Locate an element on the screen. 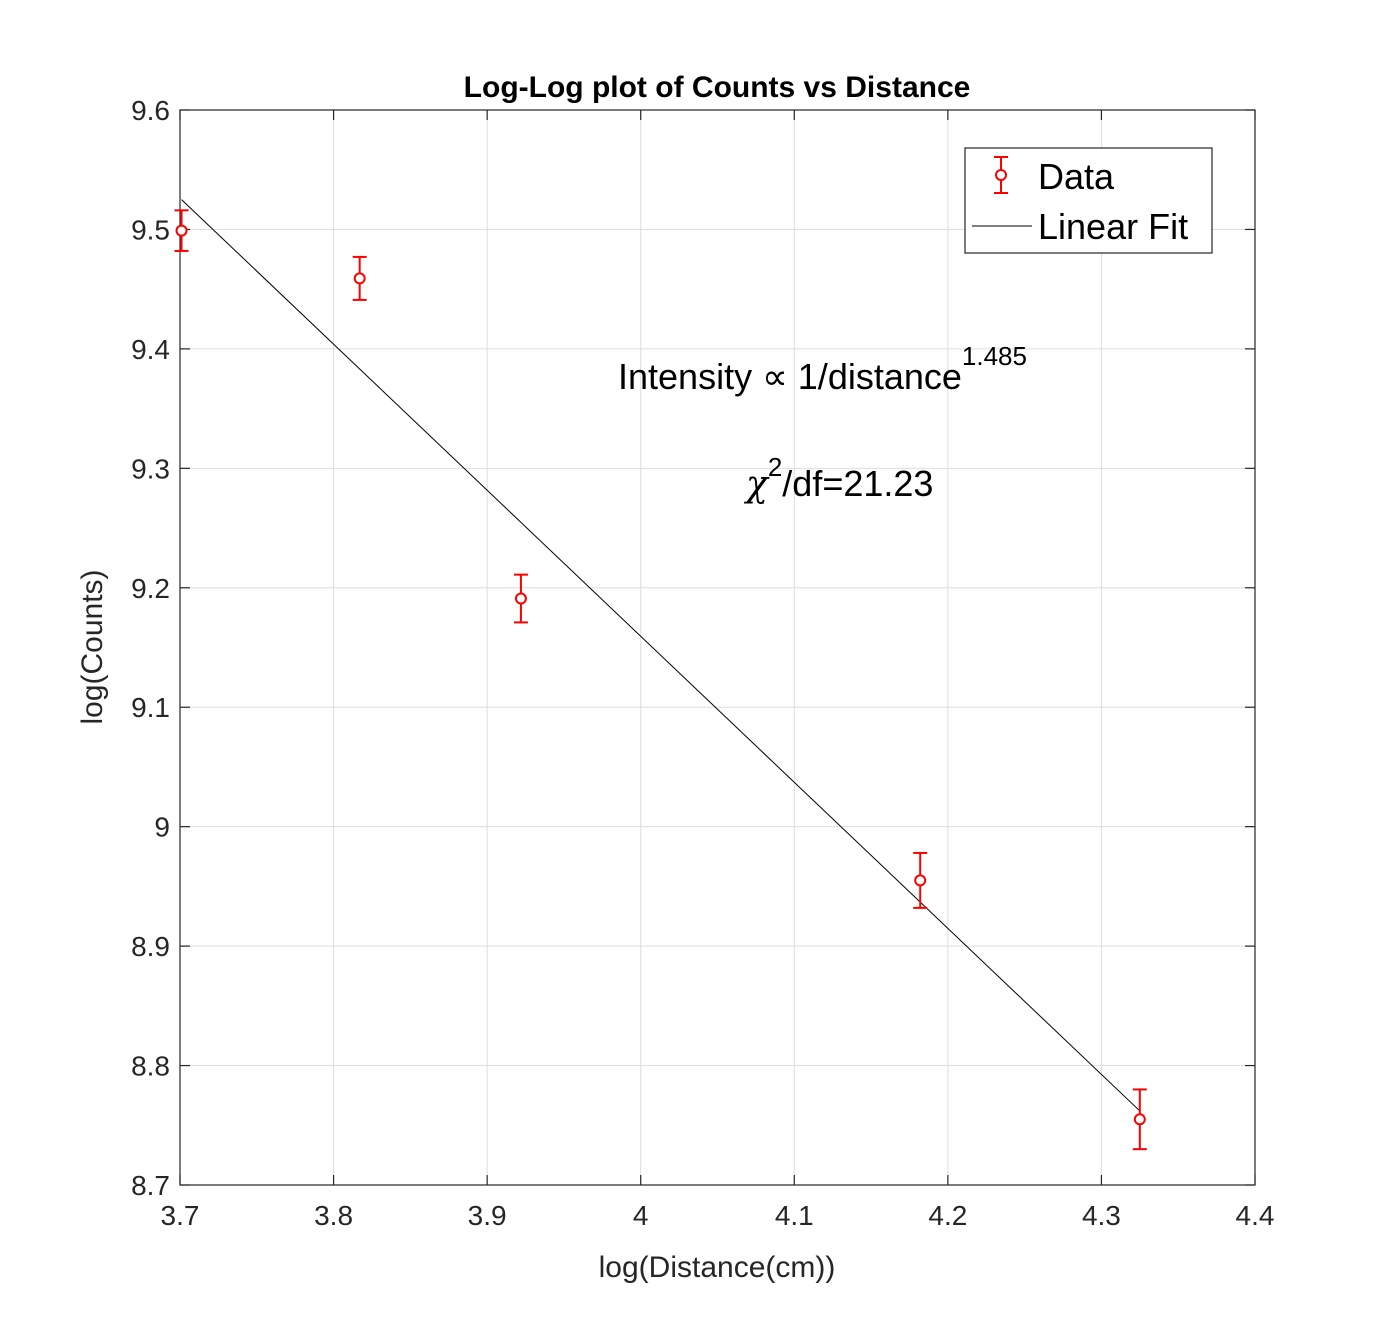  intensity-annotation: Intensity ∝ 1/distance1.485 is located at coordinates (822, 369).